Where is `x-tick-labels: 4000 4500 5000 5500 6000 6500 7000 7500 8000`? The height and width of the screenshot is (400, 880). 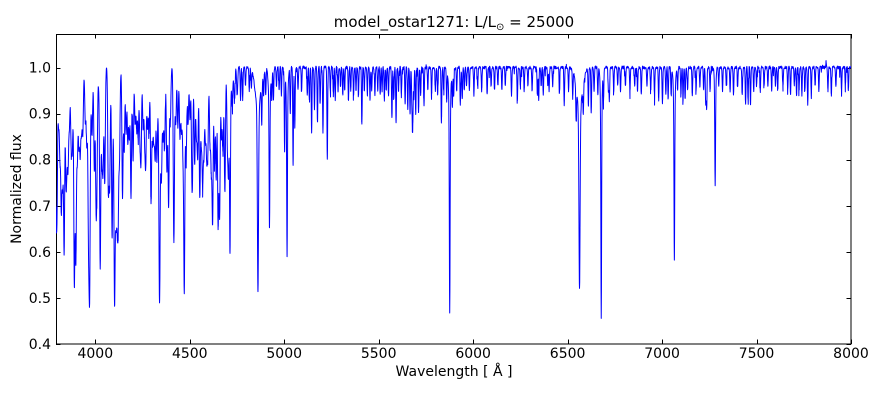
x-tick-labels: 4000 4500 5000 5500 6000 6500 7000 7500 8000 is located at coordinates (472, 354).